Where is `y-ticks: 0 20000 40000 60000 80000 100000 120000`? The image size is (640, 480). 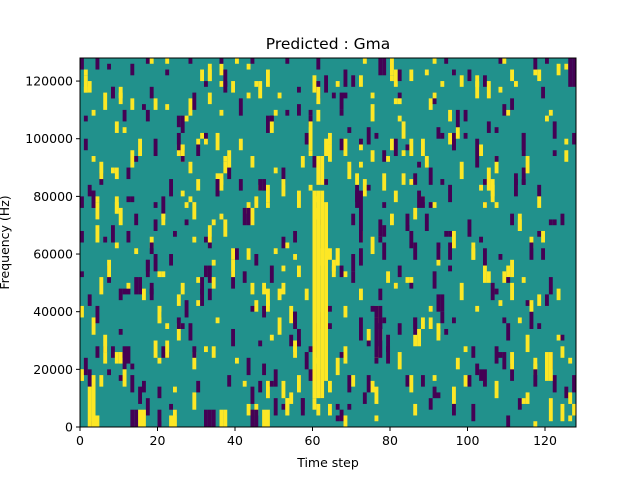 y-ticks: 0 20000 40000 60000 80000 100000 120000 is located at coordinates (52, 254).